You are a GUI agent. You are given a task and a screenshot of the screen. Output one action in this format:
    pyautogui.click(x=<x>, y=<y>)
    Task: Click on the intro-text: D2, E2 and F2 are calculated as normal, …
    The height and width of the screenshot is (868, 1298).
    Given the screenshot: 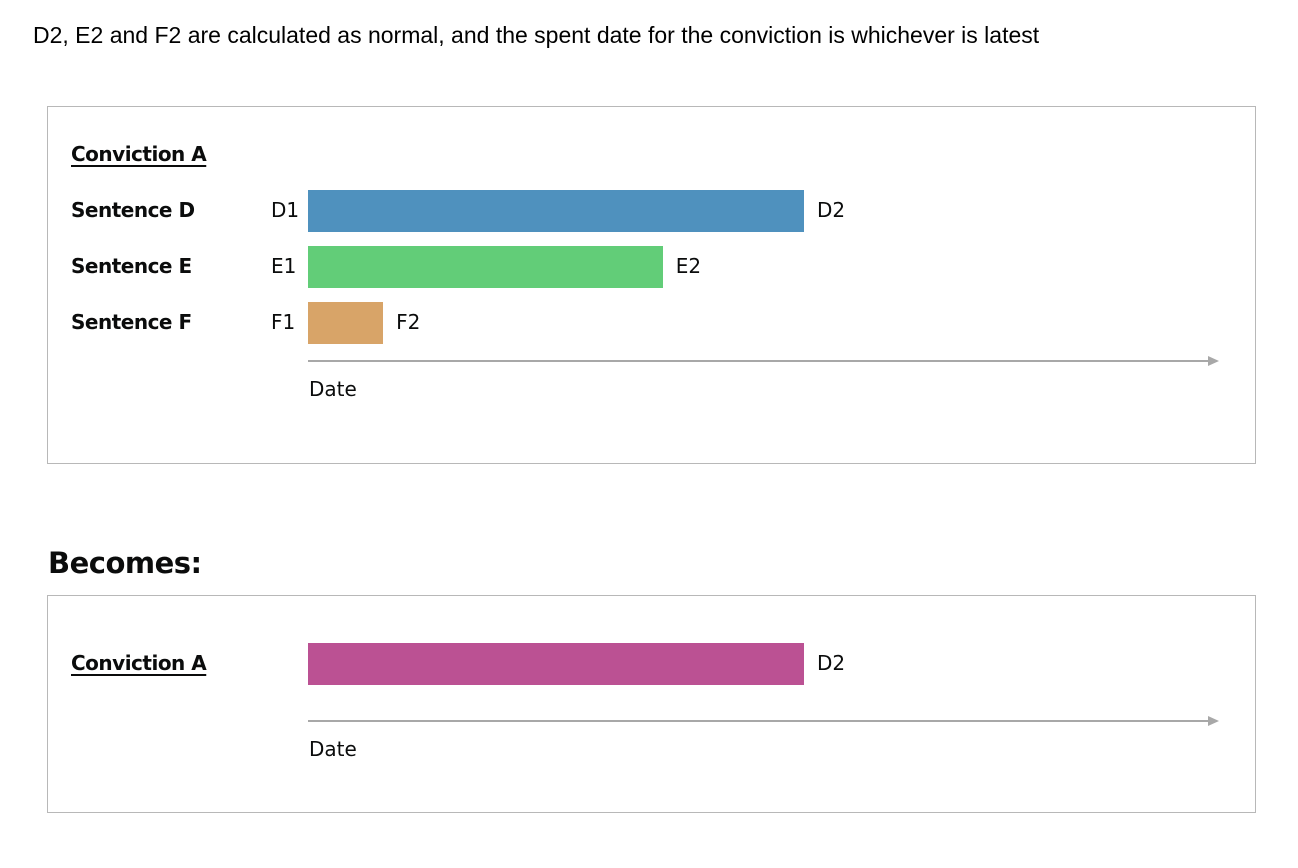 What is the action you would take?
    pyautogui.click(x=536, y=35)
    